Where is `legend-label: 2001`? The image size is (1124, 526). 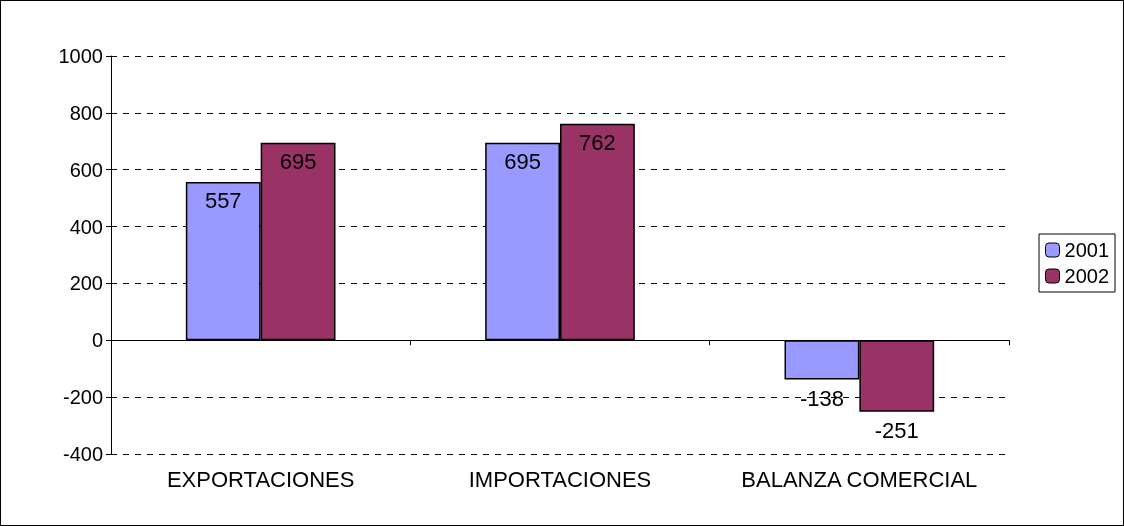
legend-label: 2001 is located at coordinates (1087, 250).